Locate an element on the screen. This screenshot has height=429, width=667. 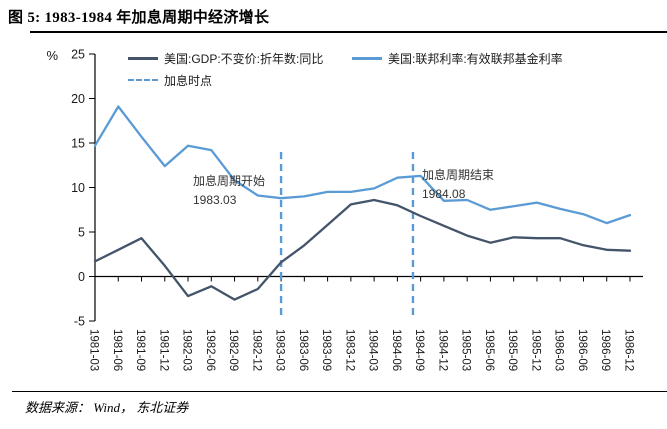
x-tick-label: 1986-03 is located at coordinates (559, 350).